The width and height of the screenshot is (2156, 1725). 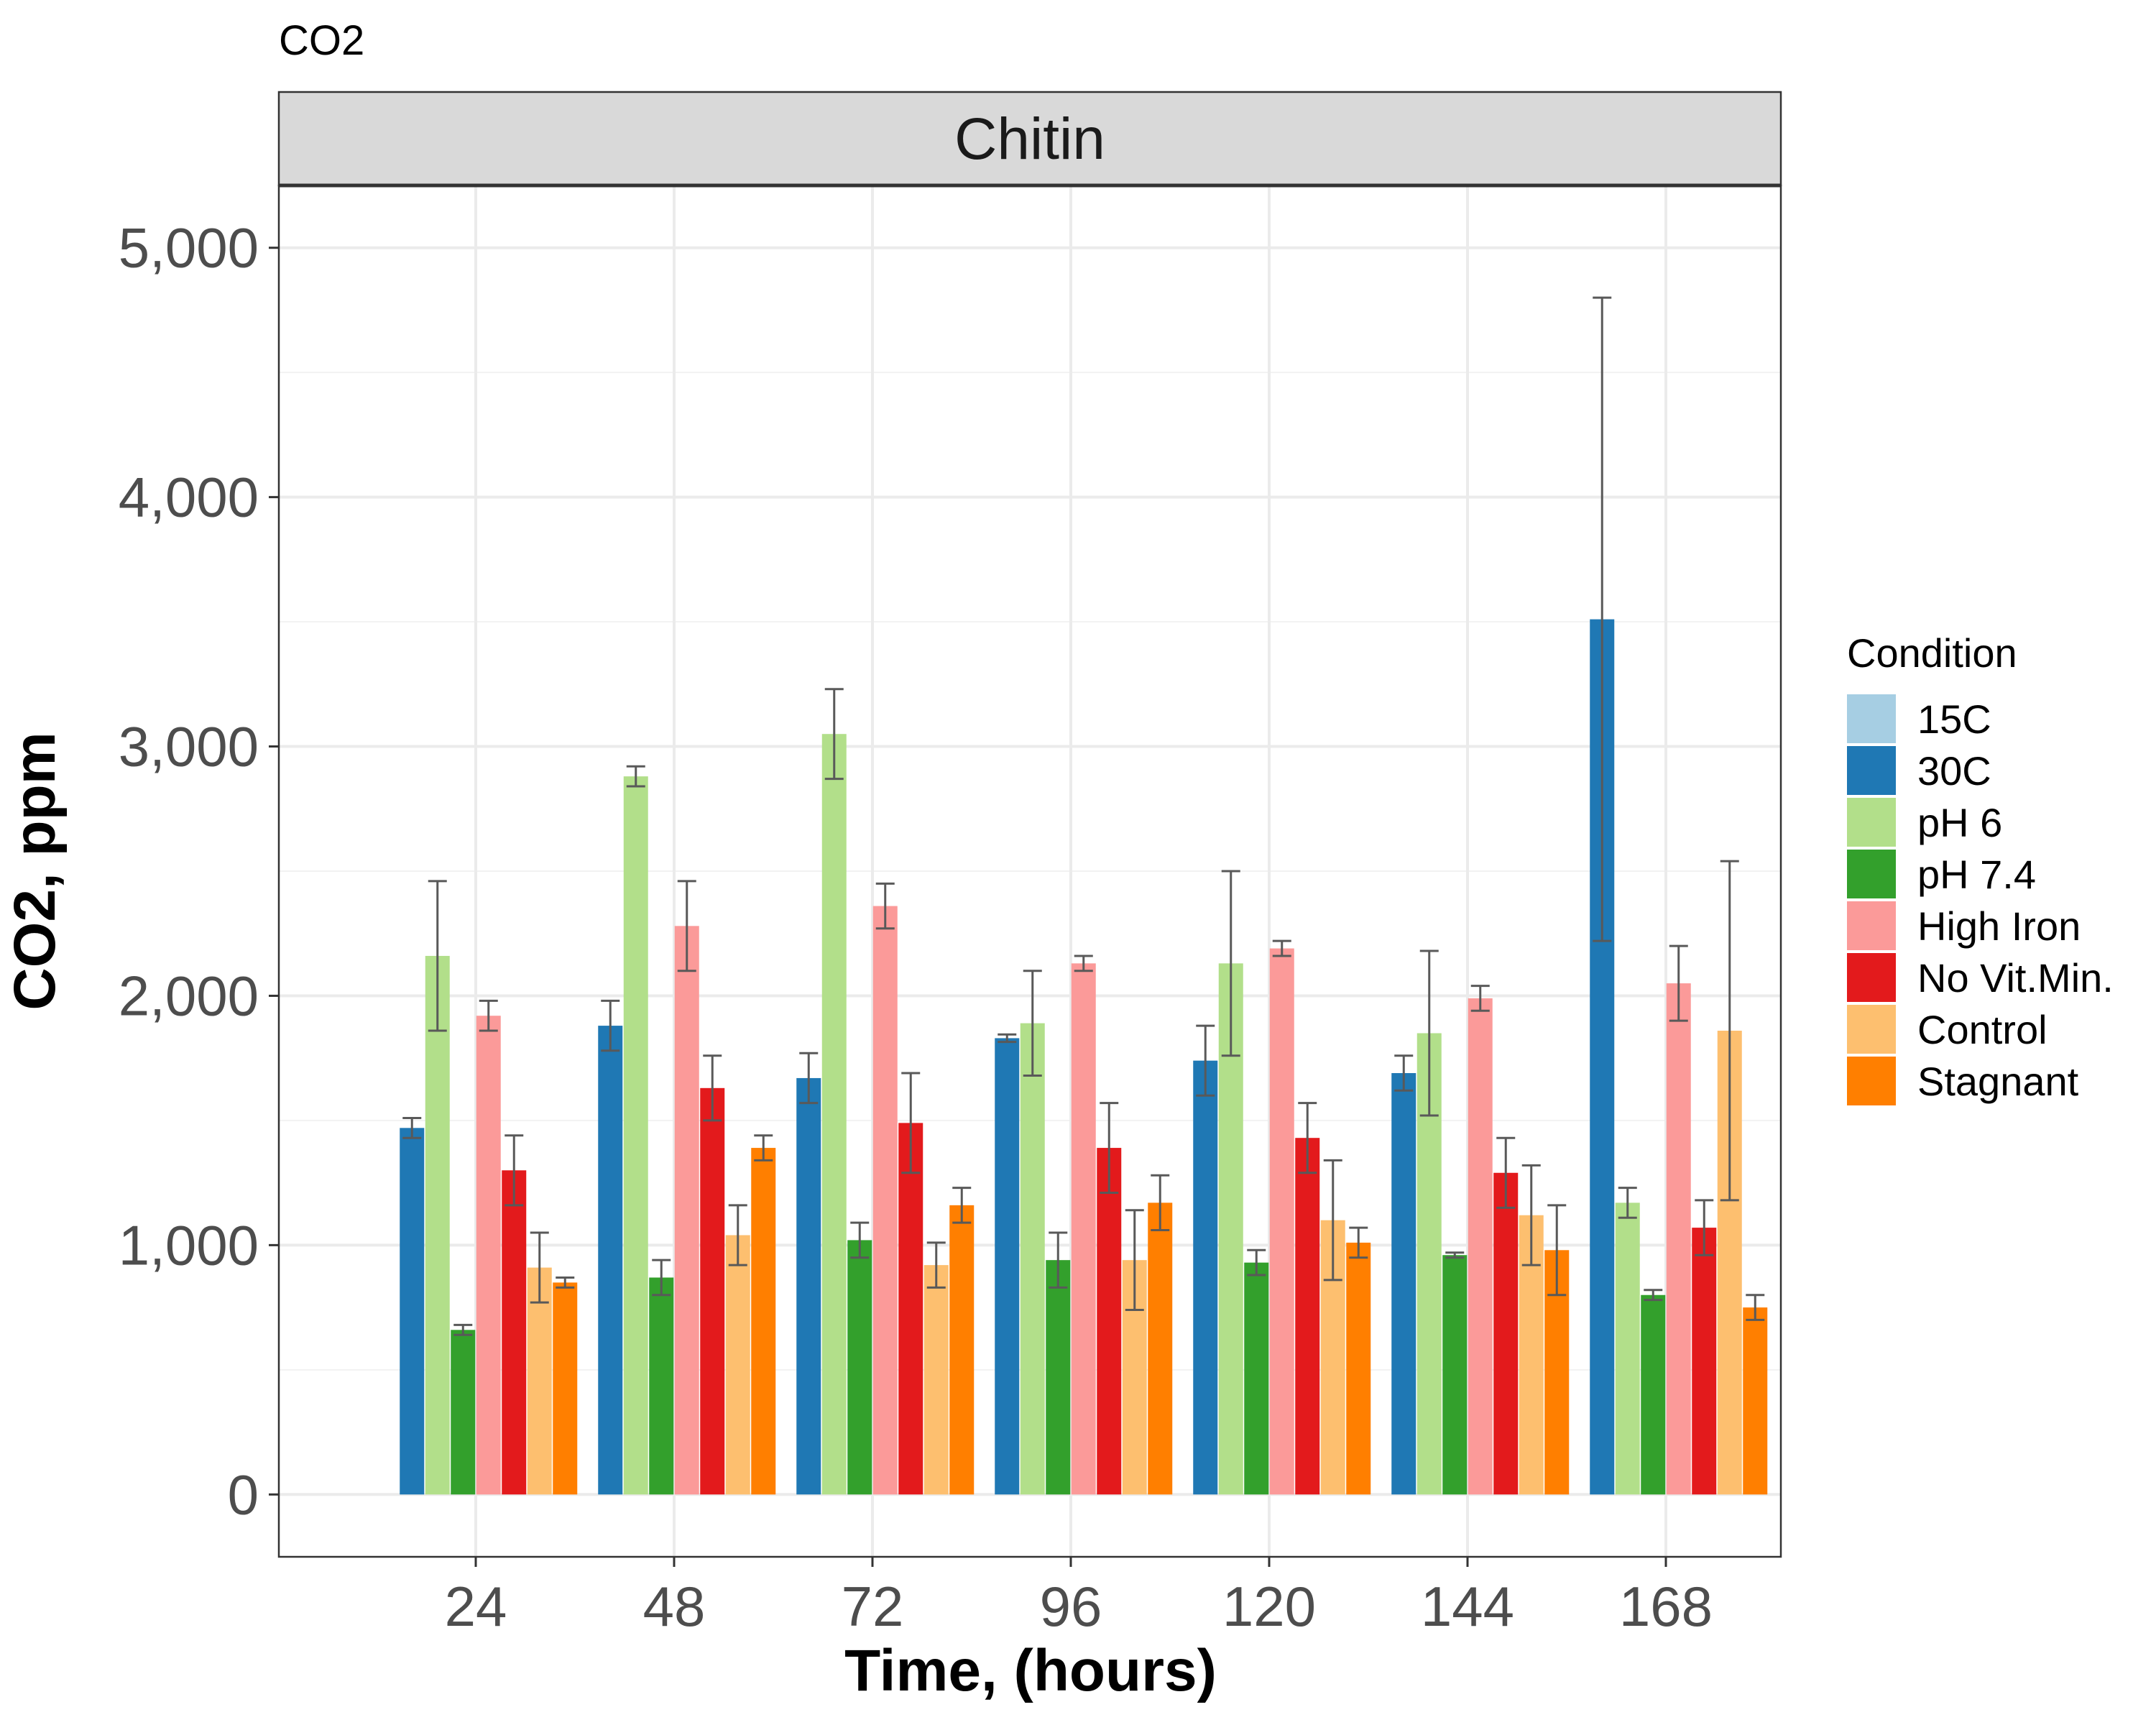 What do you see at coordinates (189, 746) in the screenshot?
I see `y-tick-label: 3,000` at bounding box center [189, 746].